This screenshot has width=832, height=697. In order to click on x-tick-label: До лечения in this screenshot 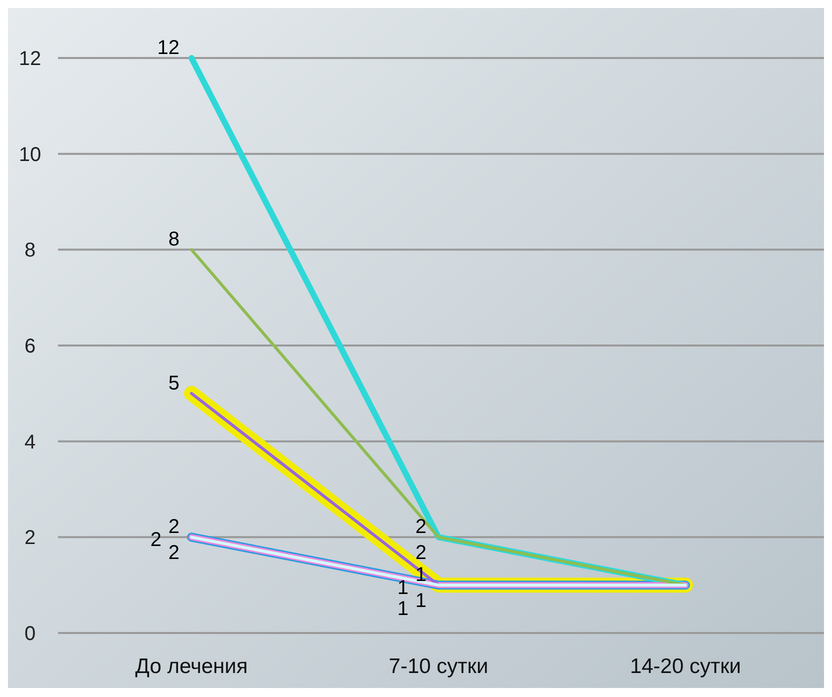, I will do `click(191, 666)`.